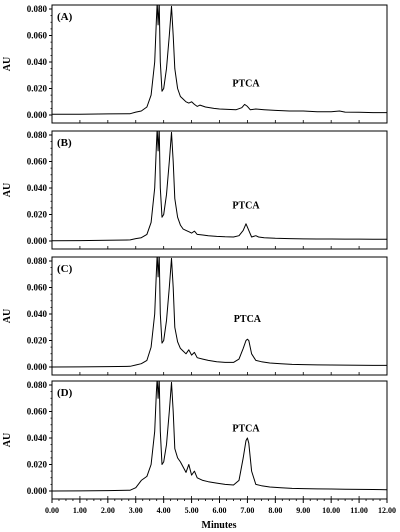 This screenshot has width=400, height=532. I want to click on x-tick-label: 0.00, so click(52, 510).